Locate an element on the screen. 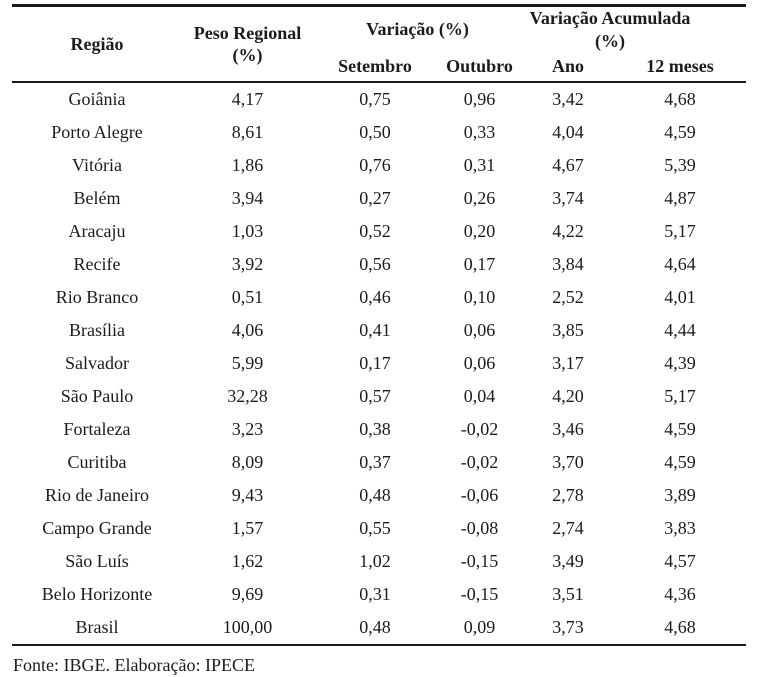 Image resolution: width=758 pixels, height=677 pixels. cell: -0,06 is located at coordinates (479, 495).